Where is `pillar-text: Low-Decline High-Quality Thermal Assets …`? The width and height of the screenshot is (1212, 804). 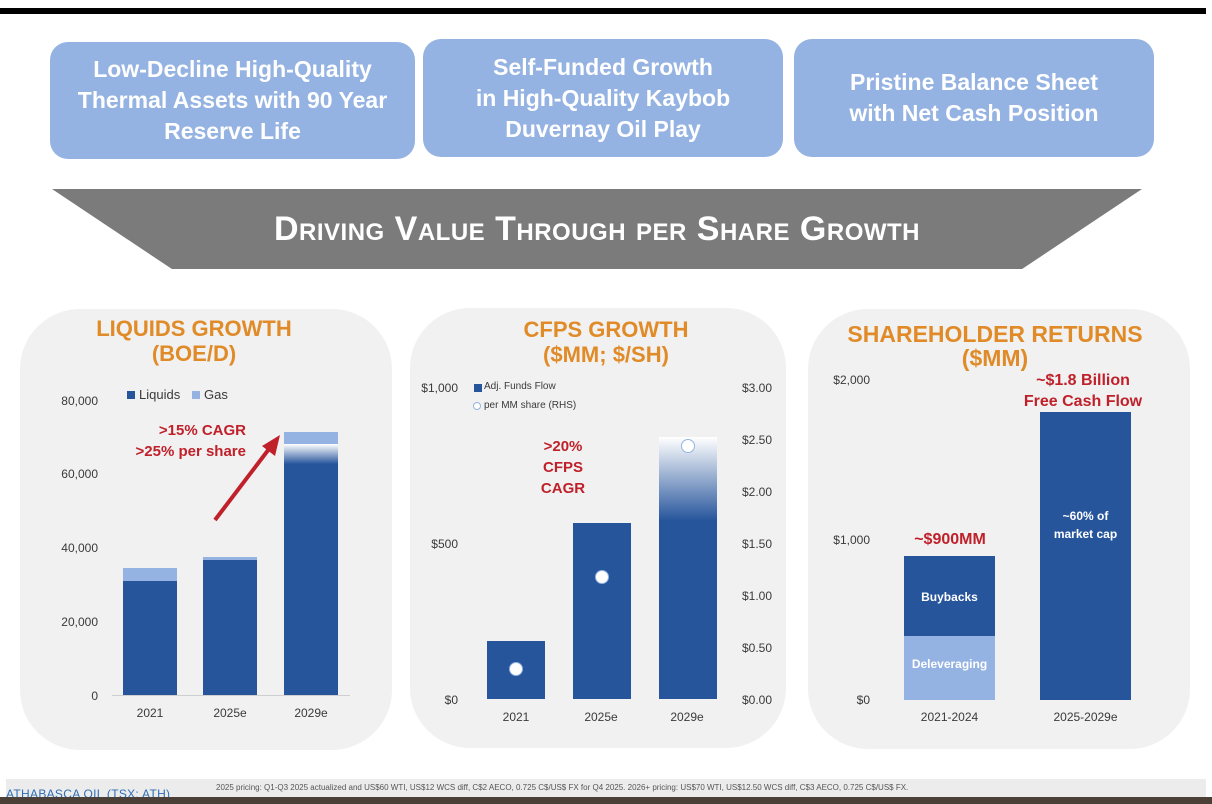
pillar-text: Low-Decline High-Quality Thermal Assets … is located at coordinates (232, 100).